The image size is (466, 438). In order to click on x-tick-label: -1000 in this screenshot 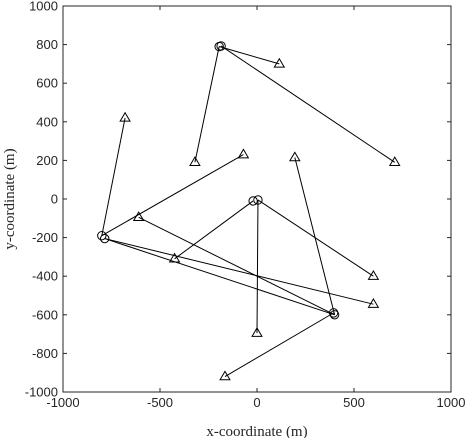, I will do `click(62, 402)`.